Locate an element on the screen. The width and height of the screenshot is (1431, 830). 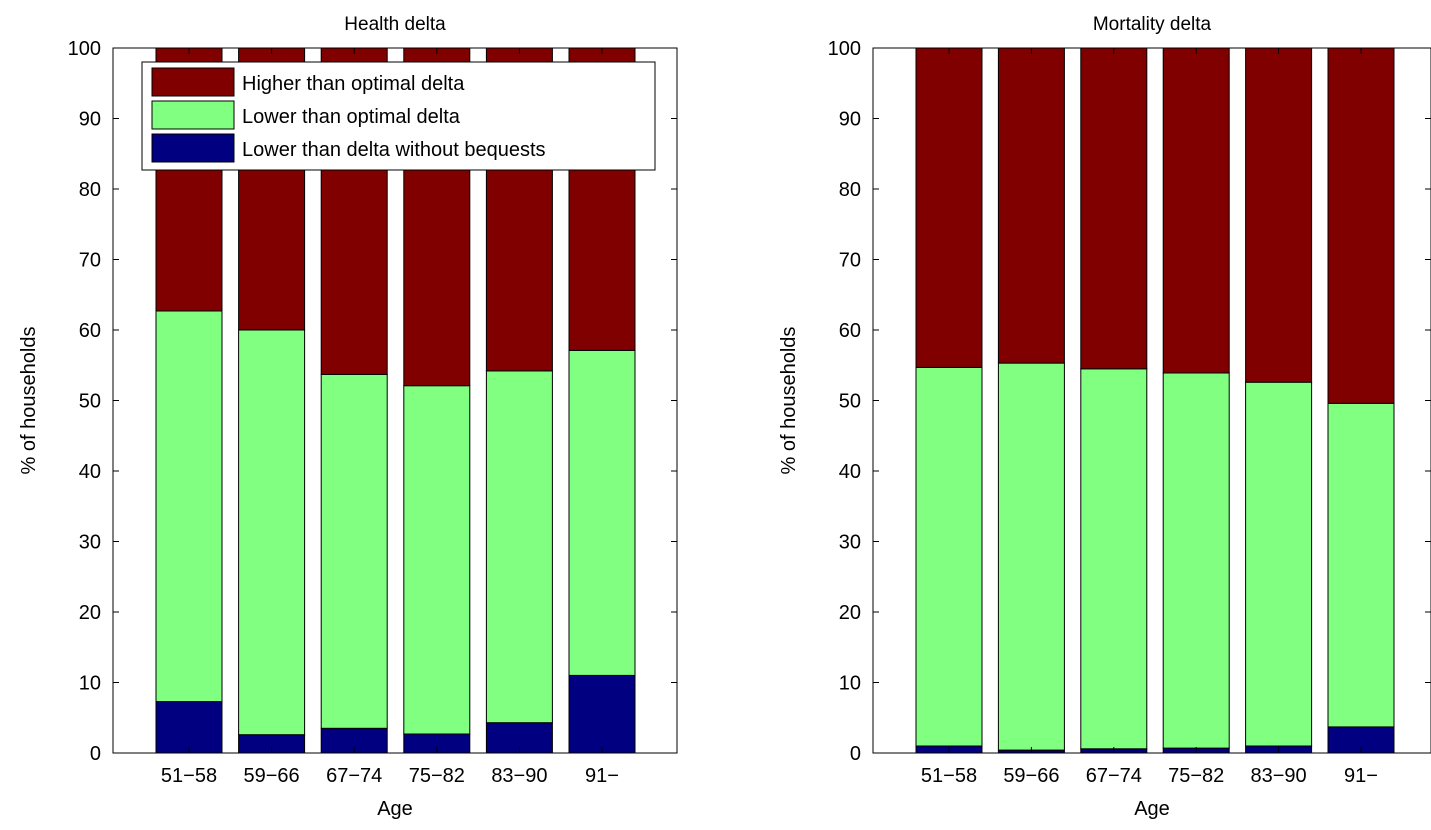
legend-label: Lower than delta without bequests is located at coordinates (394, 150).